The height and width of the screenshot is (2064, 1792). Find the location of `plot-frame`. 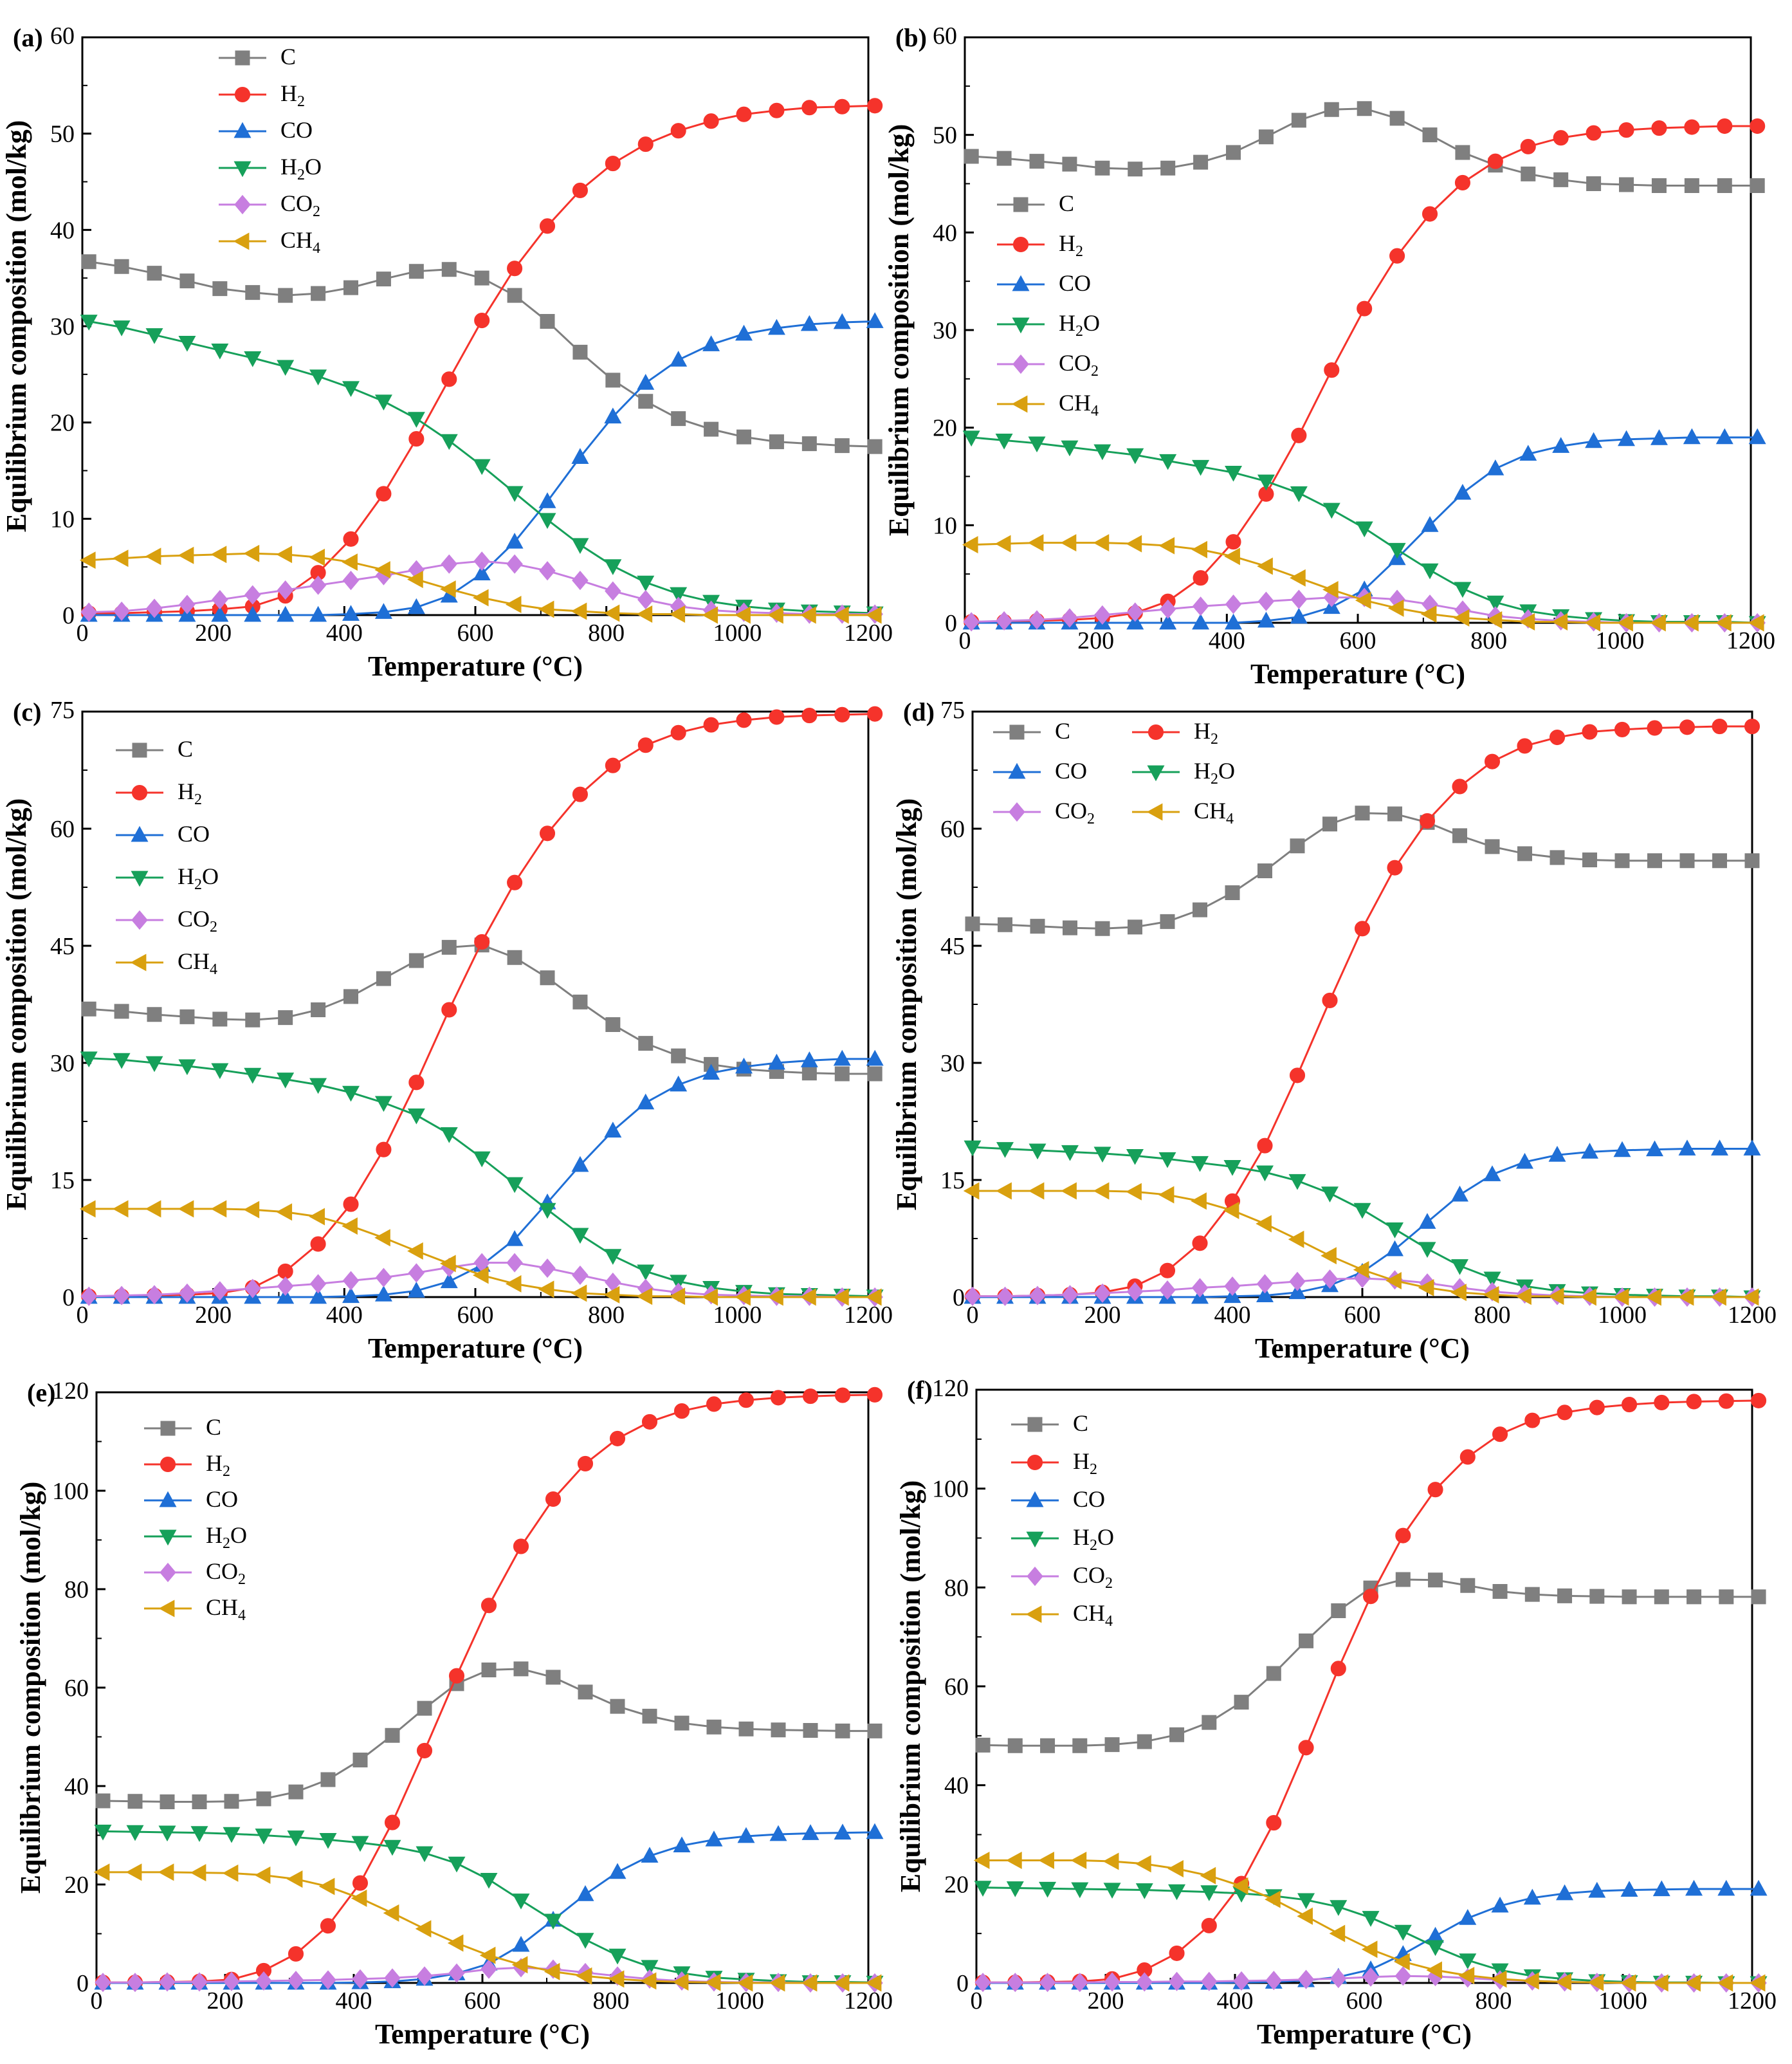

plot-frame is located at coordinates (482, 1688).